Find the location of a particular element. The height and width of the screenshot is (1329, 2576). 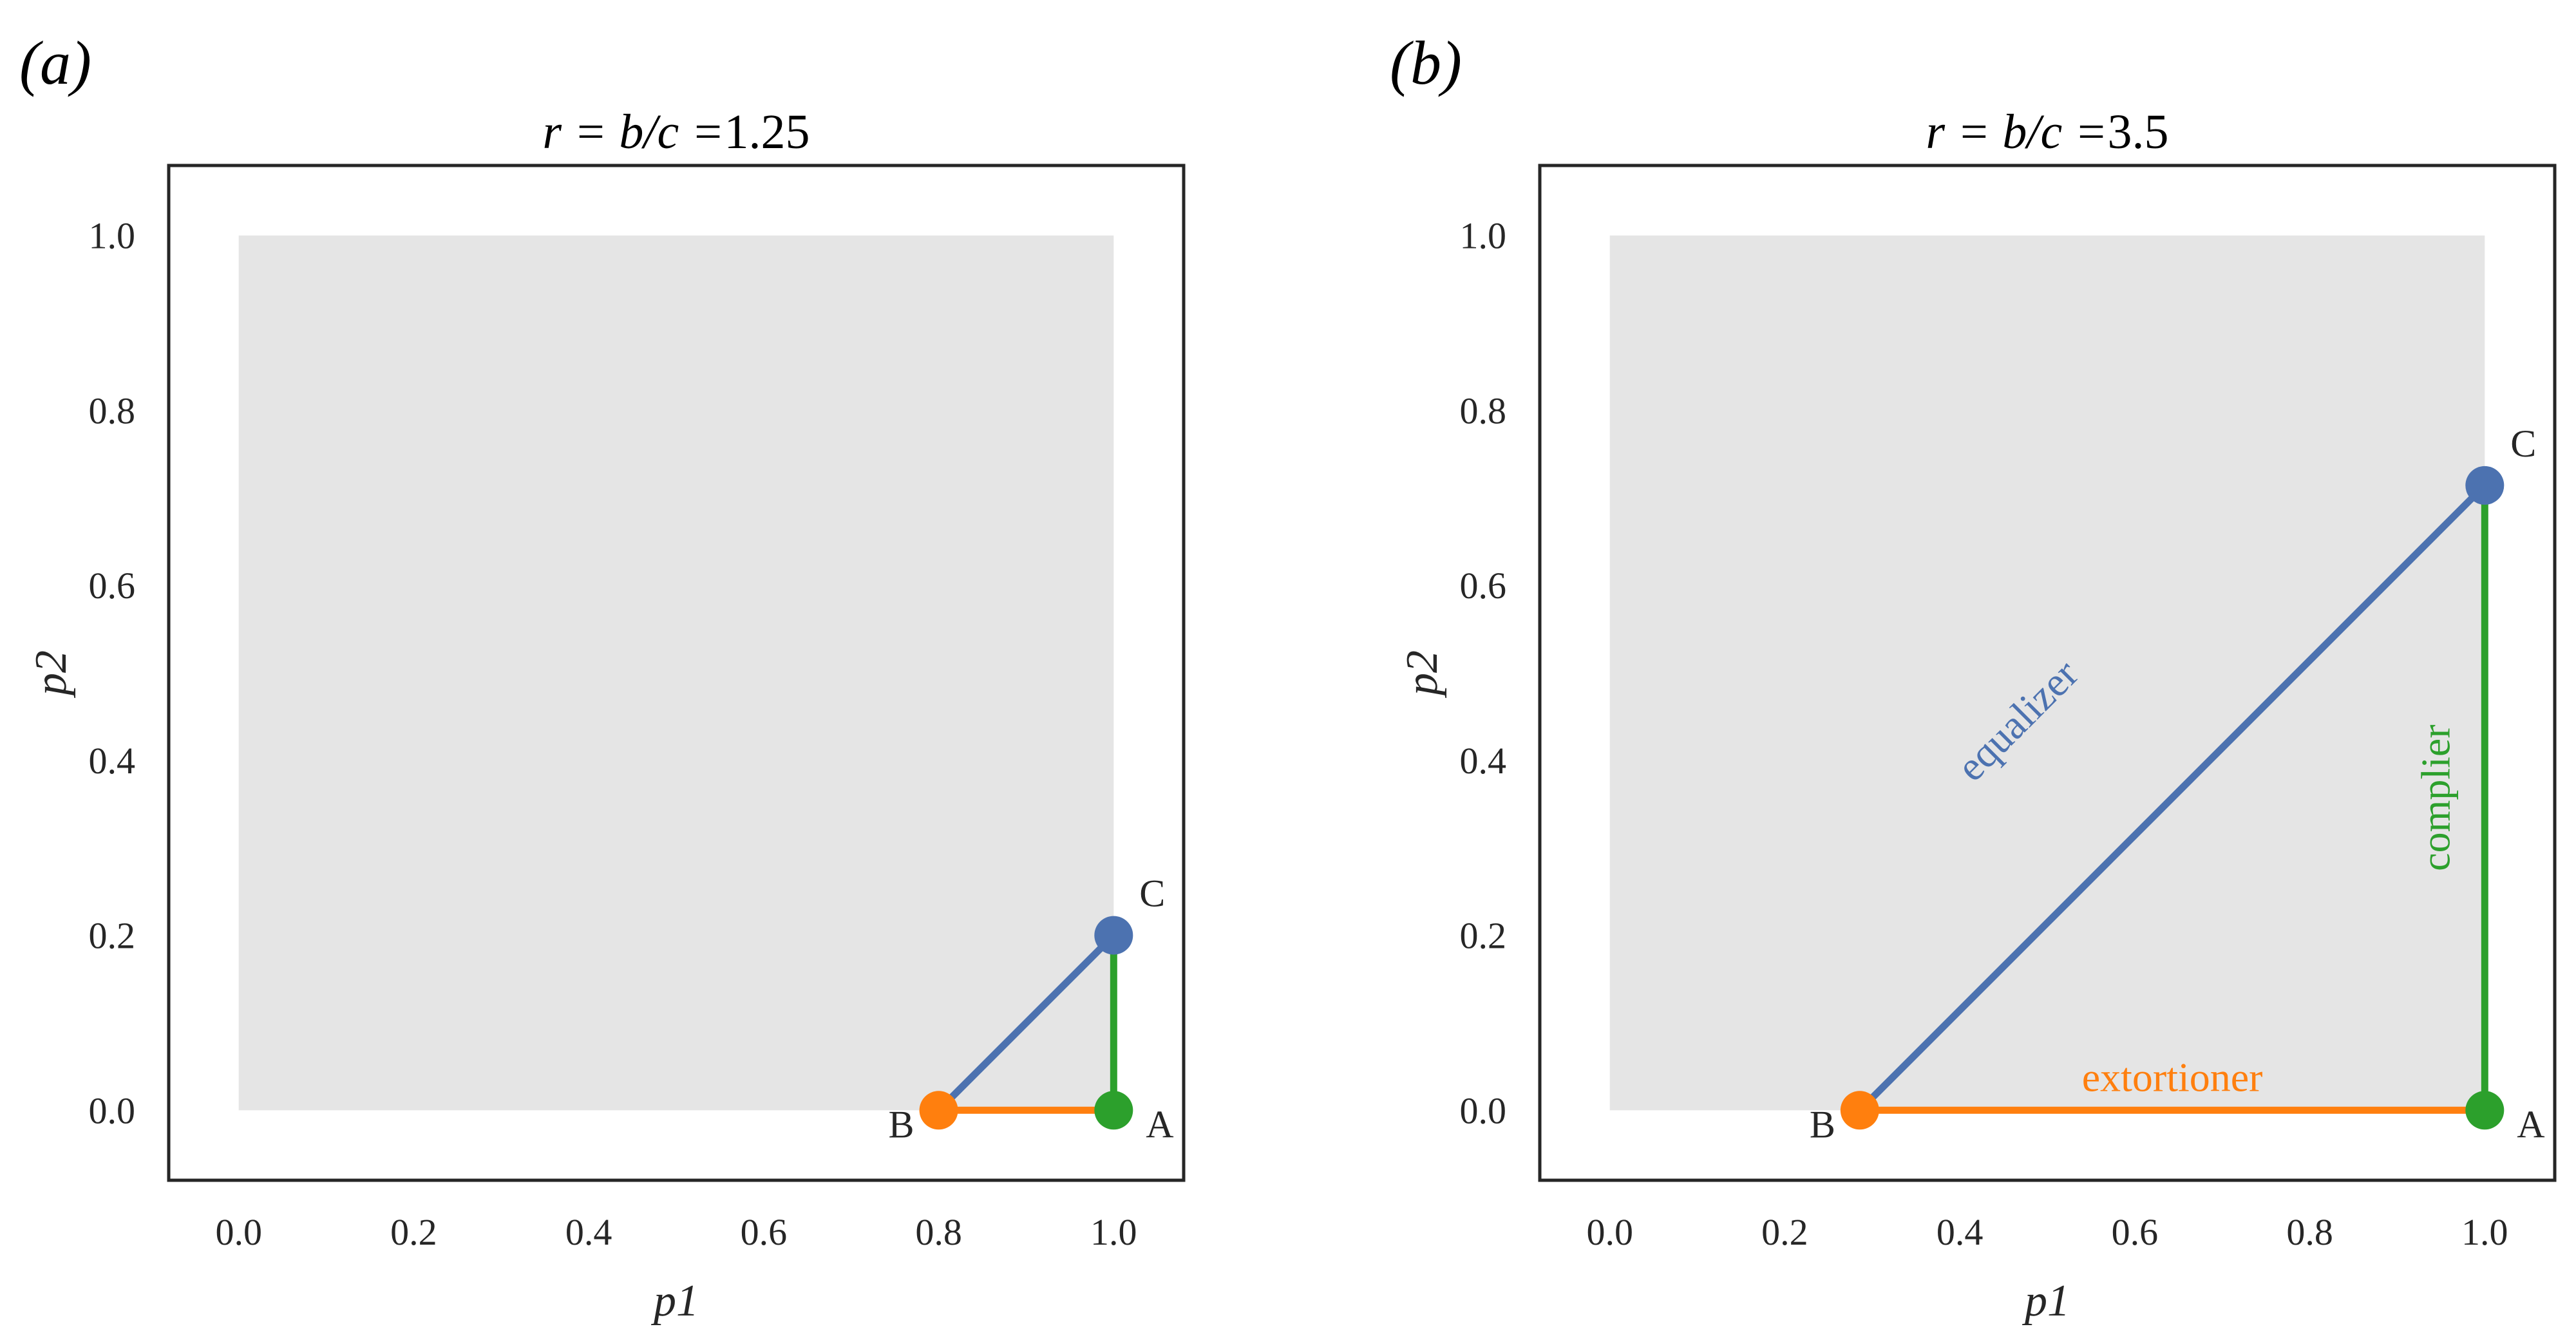

chart-title: r = b/c =1.25 is located at coordinates (677, 132).